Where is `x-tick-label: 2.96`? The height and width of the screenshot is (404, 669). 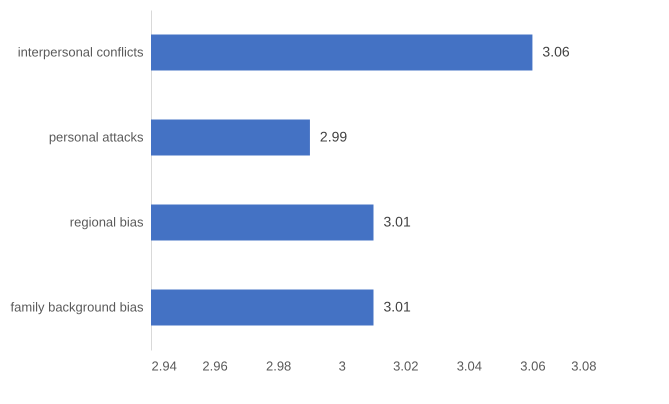
x-tick-label: 2.96 is located at coordinates (215, 366).